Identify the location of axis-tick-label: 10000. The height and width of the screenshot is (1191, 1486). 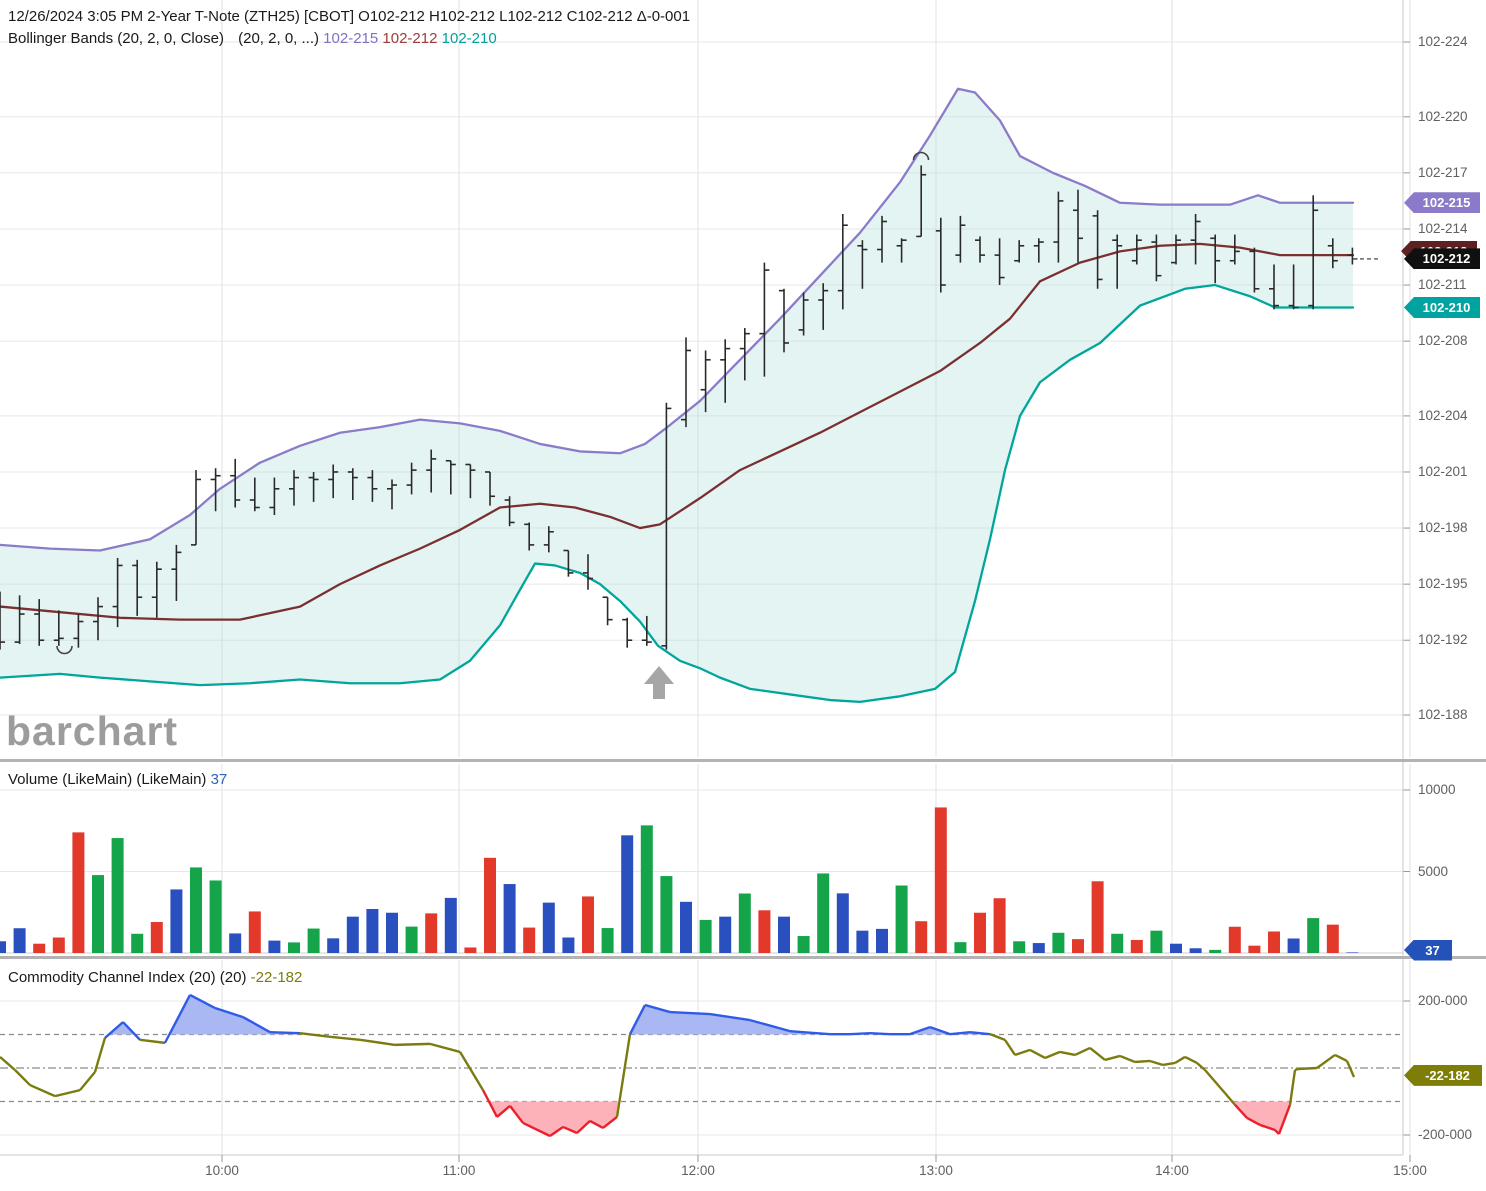
(1437, 789).